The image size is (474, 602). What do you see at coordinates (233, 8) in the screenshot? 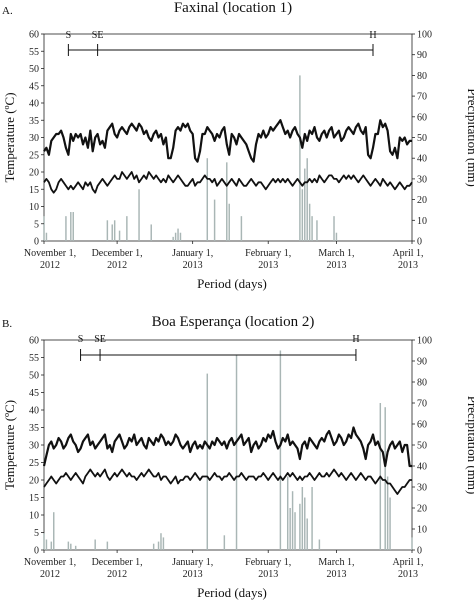
I see `chart-title: Faxinal (location 1)` at bounding box center [233, 8].